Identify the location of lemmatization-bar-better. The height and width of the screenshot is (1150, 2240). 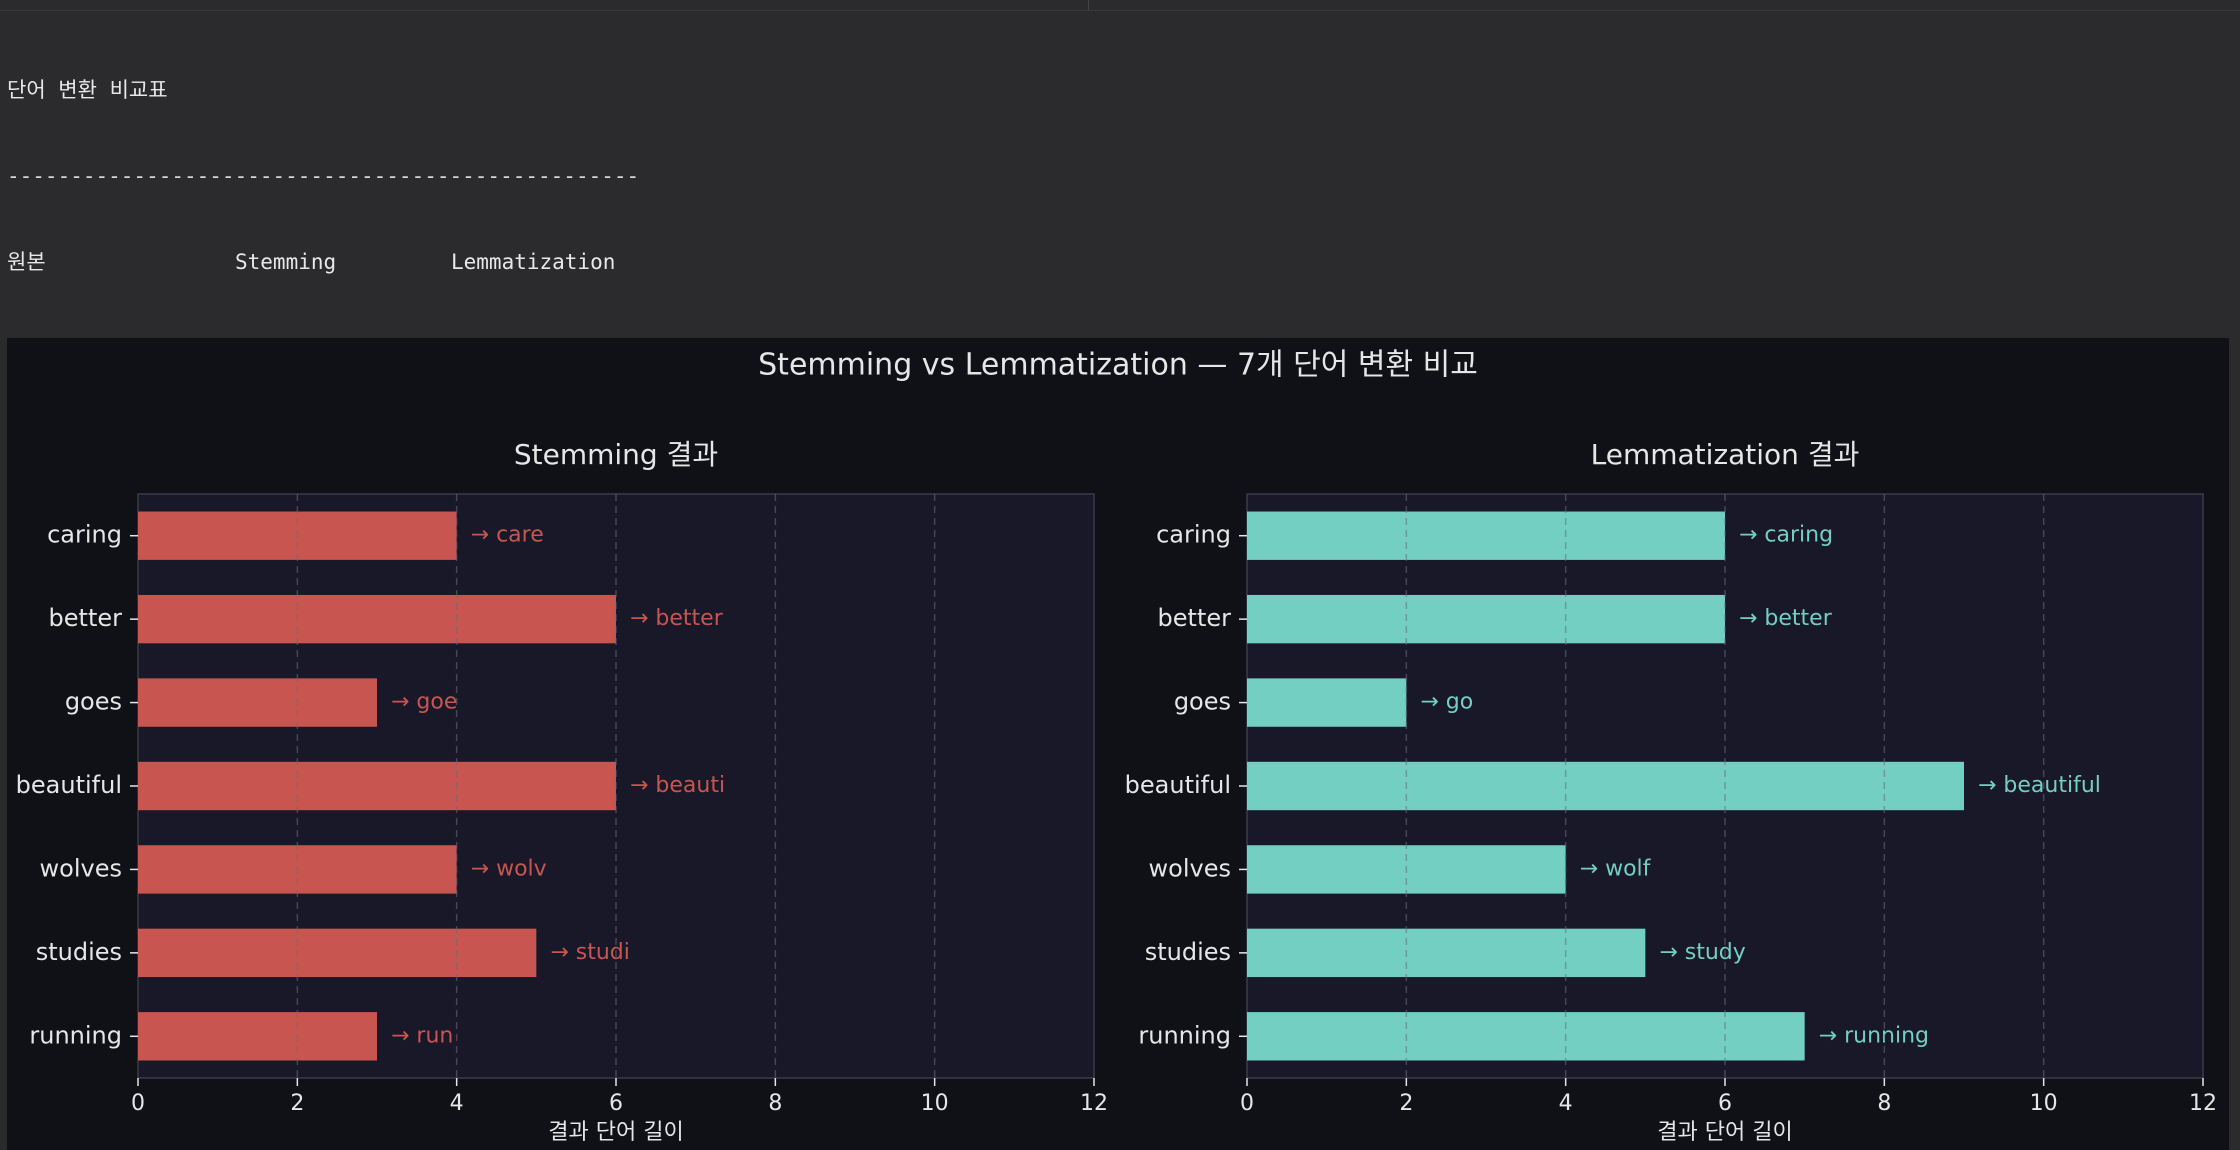
(1486, 619).